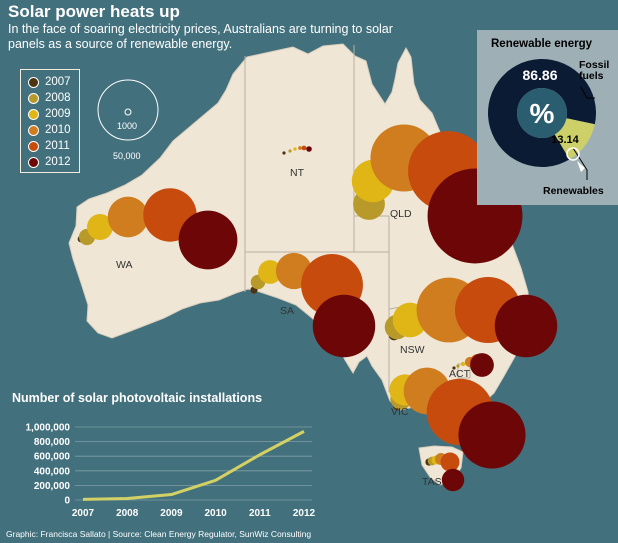  I want to click on bubble-tas-2012, so click(453, 480).